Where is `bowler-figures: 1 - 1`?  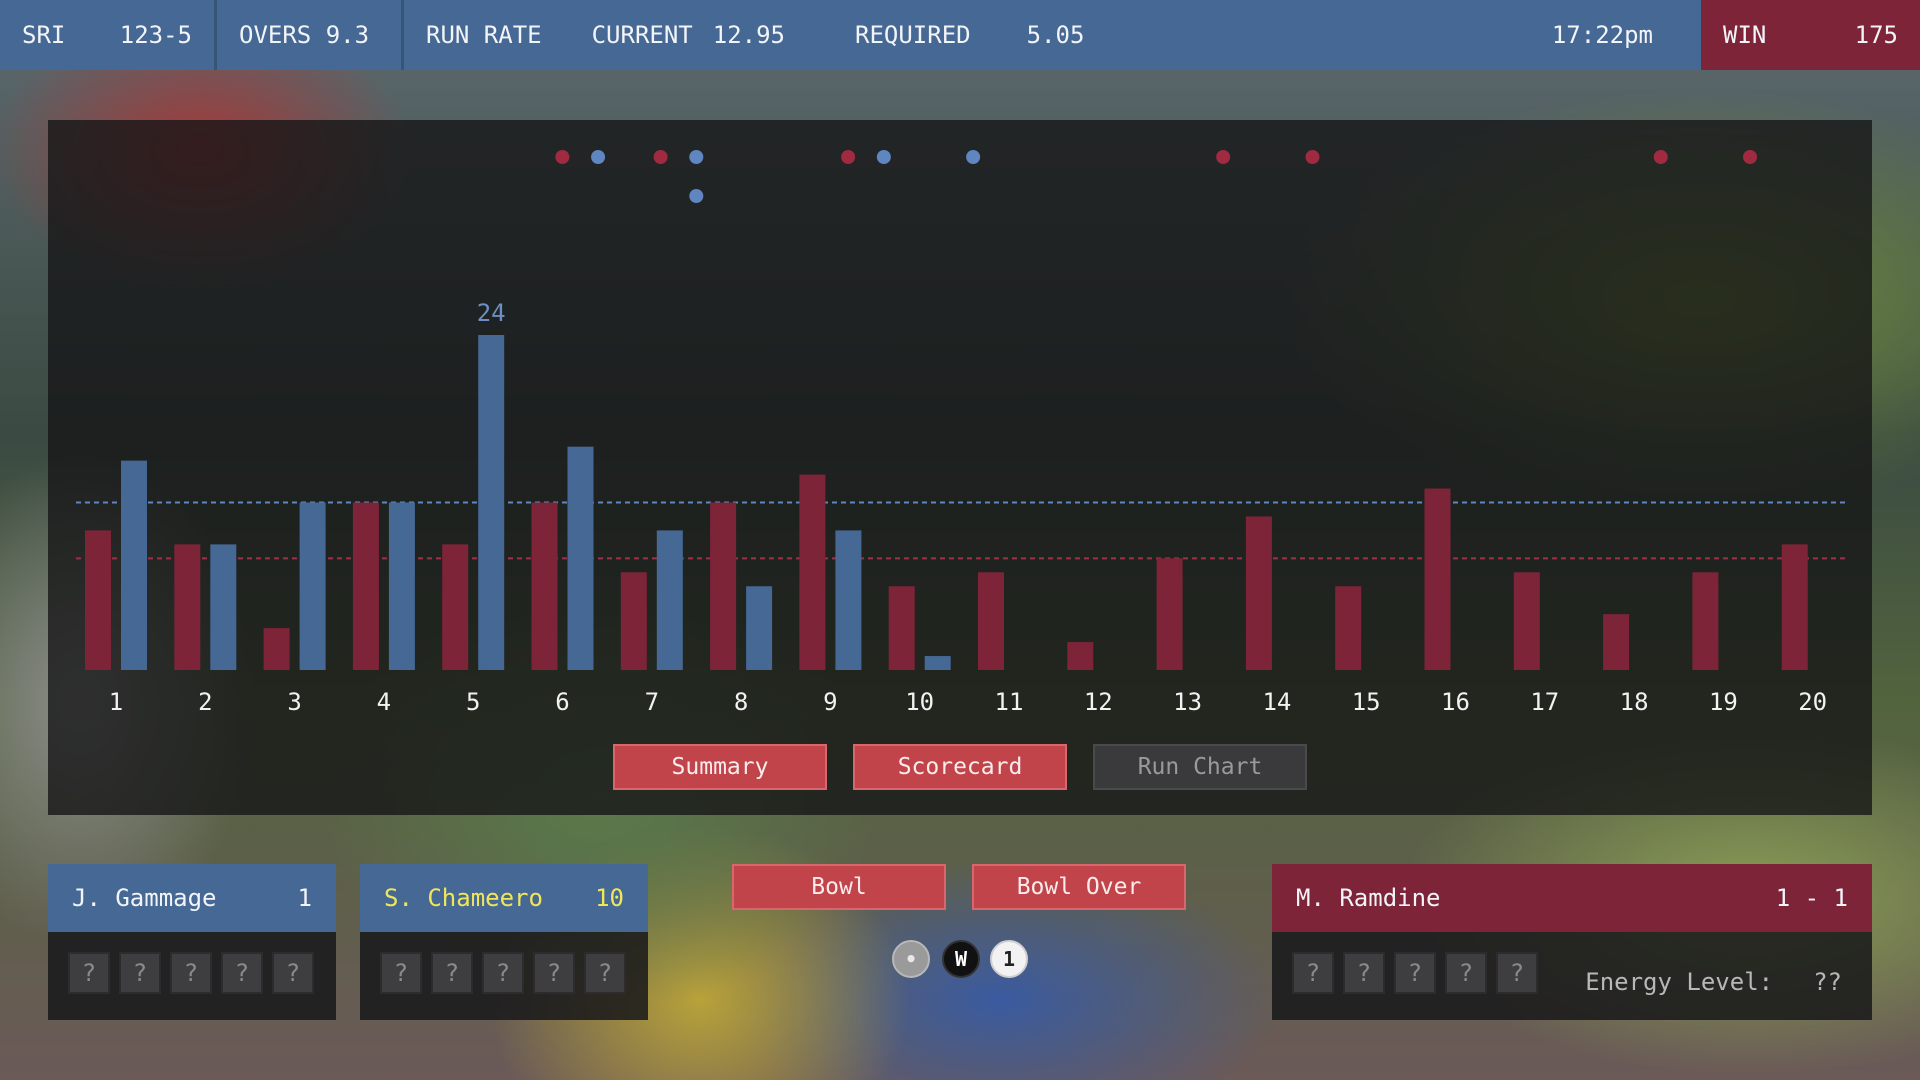
bowler-figures: 1 - 1 is located at coordinates (1811, 898).